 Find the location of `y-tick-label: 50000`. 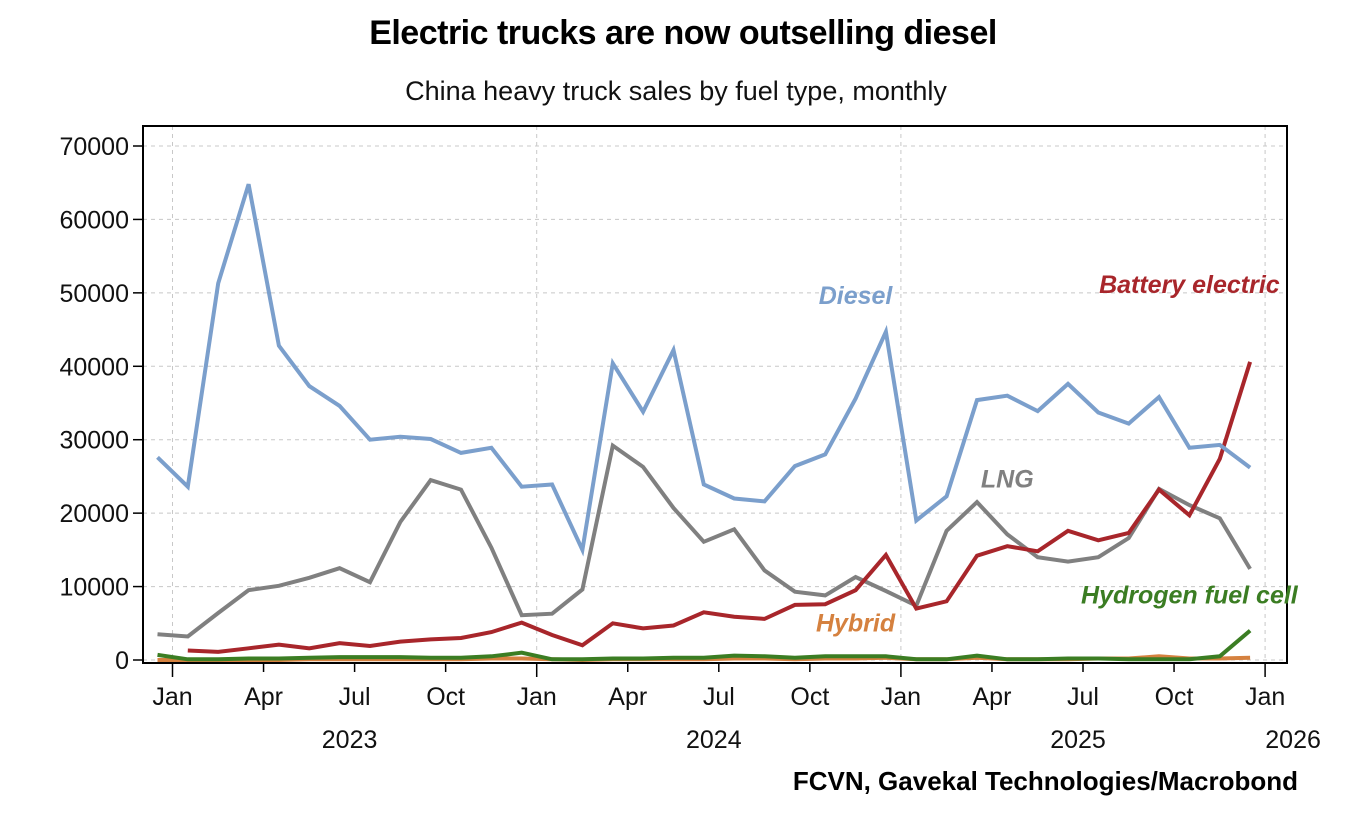

y-tick-label: 50000 is located at coordinates (94, 294).